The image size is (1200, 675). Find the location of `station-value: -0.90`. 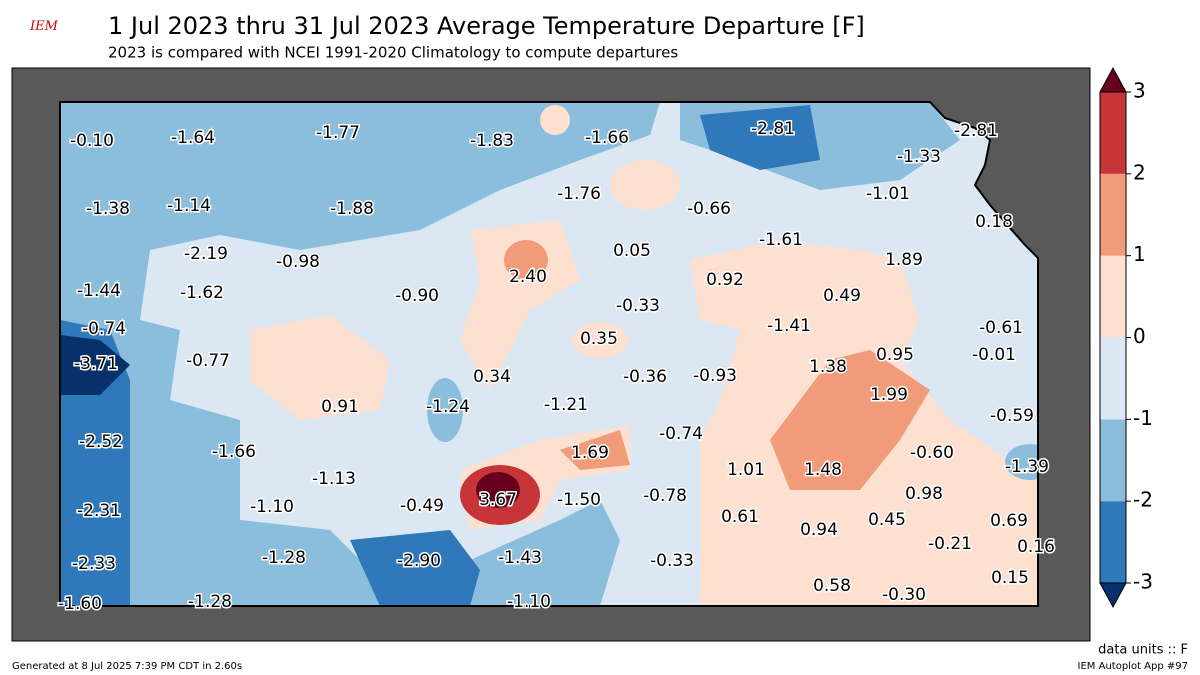

station-value: -0.90 is located at coordinates (417, 296).